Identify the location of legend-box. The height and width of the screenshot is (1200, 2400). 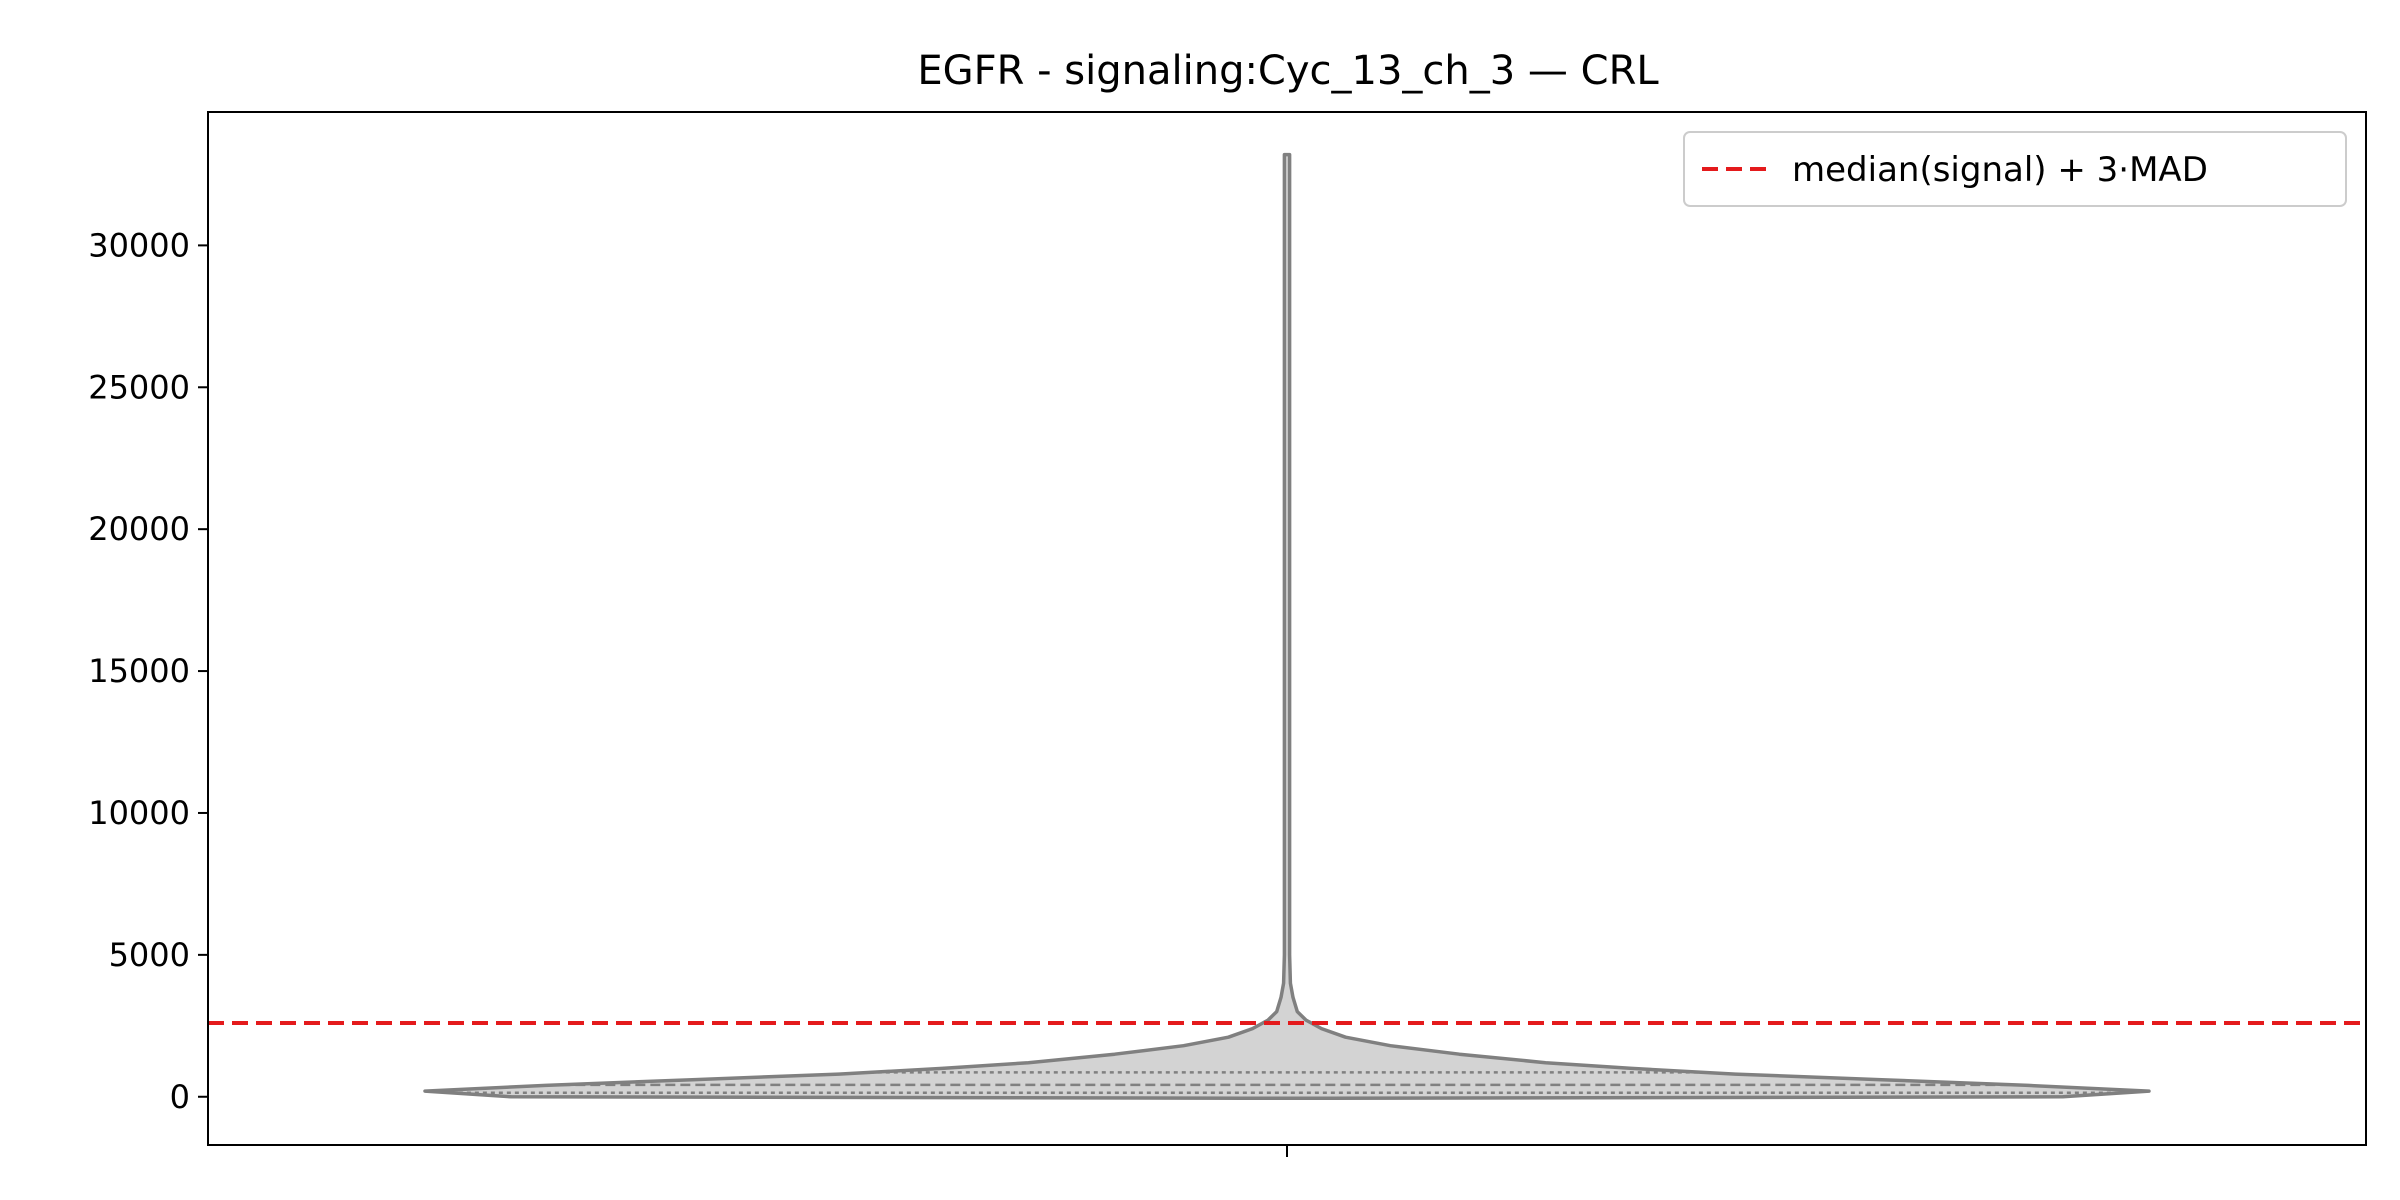
(2015, 169).